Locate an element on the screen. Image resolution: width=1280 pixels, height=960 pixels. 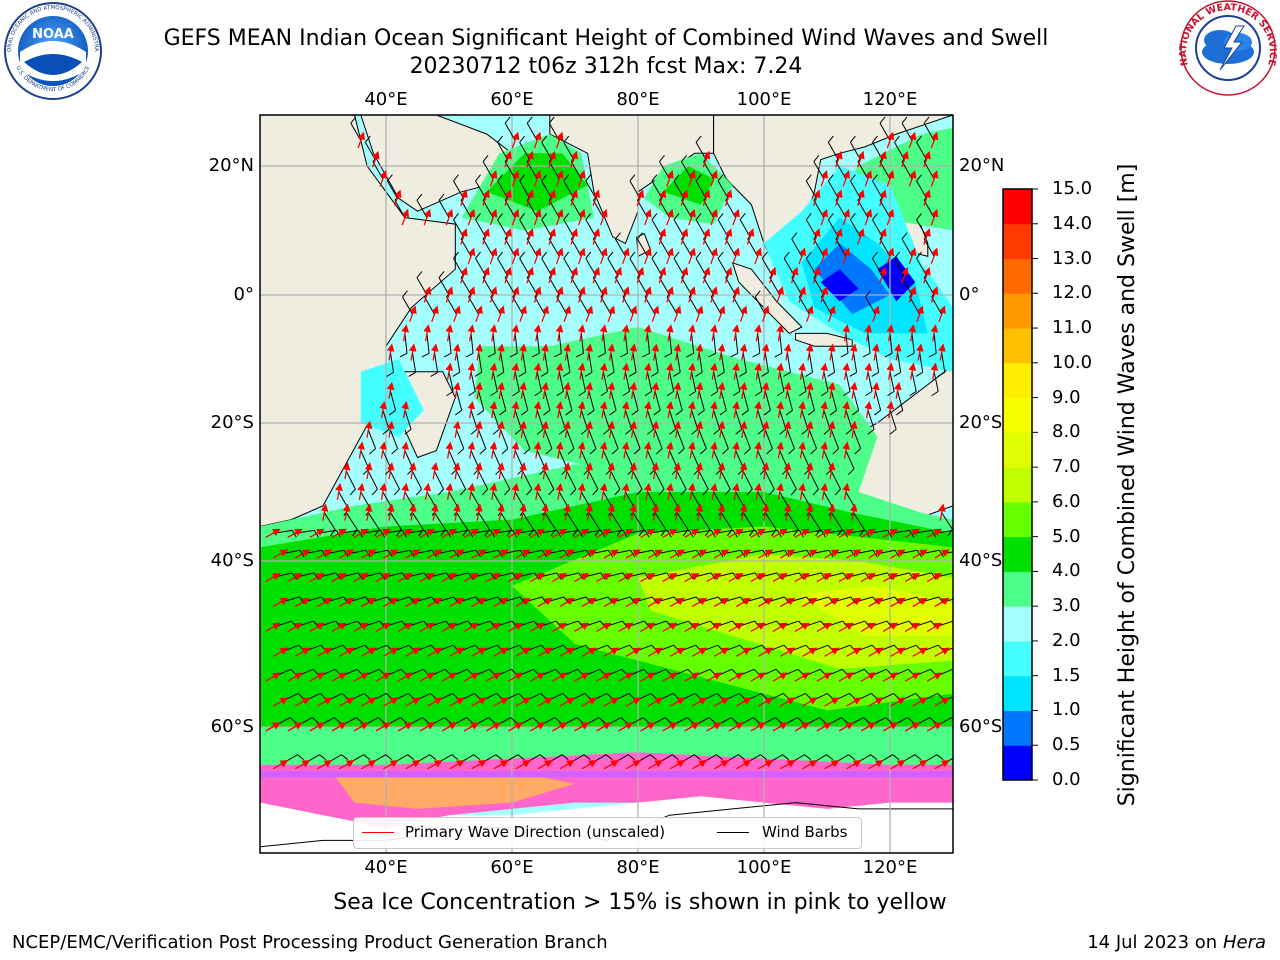
lat-tick-label-right: 0° is located at coordinates (969, 294).